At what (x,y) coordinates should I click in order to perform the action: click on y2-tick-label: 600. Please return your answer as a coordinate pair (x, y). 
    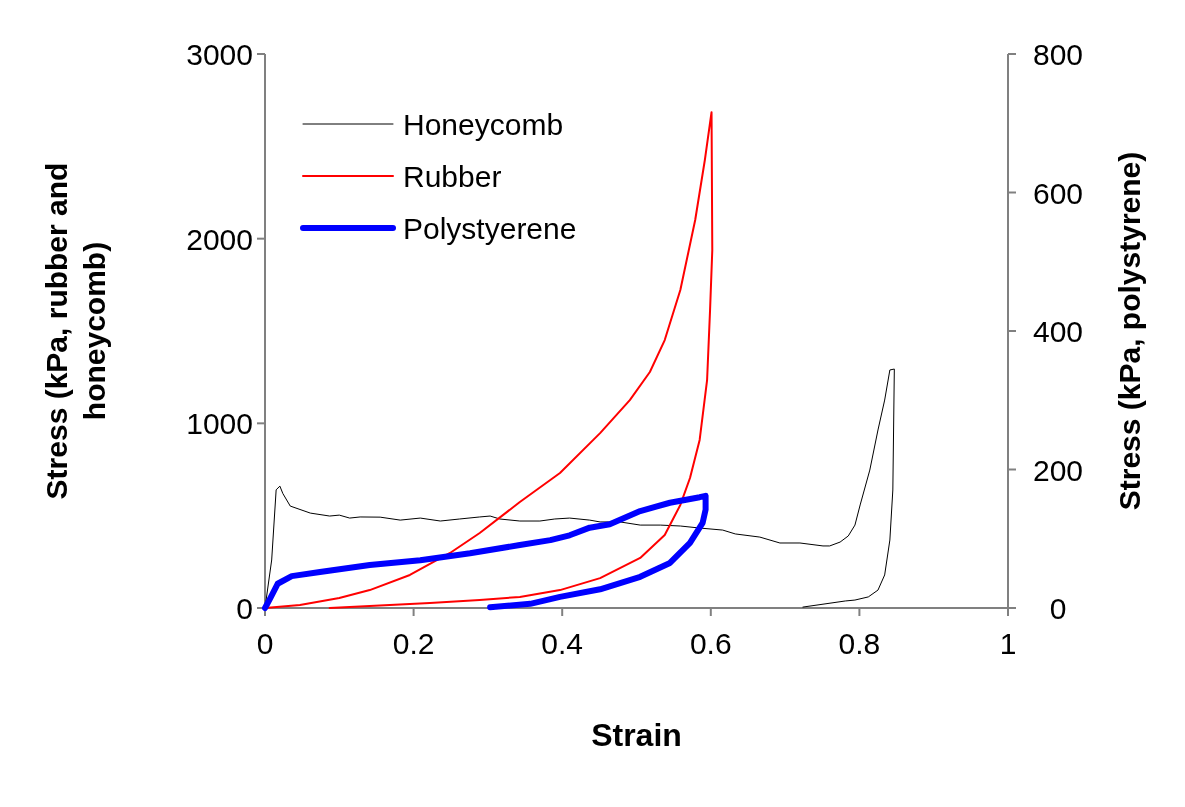
    Looking at the image, I should click on (1058, 193).